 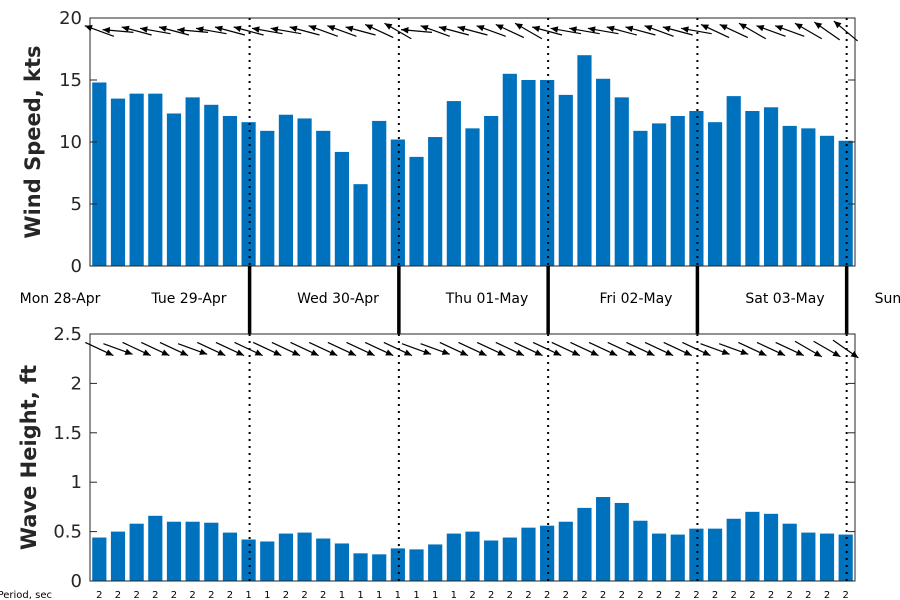 What do you see at coordinates (76, 204) in the screenshot?
I see `y-tick-label: 5` at bounding box center [76, 204].